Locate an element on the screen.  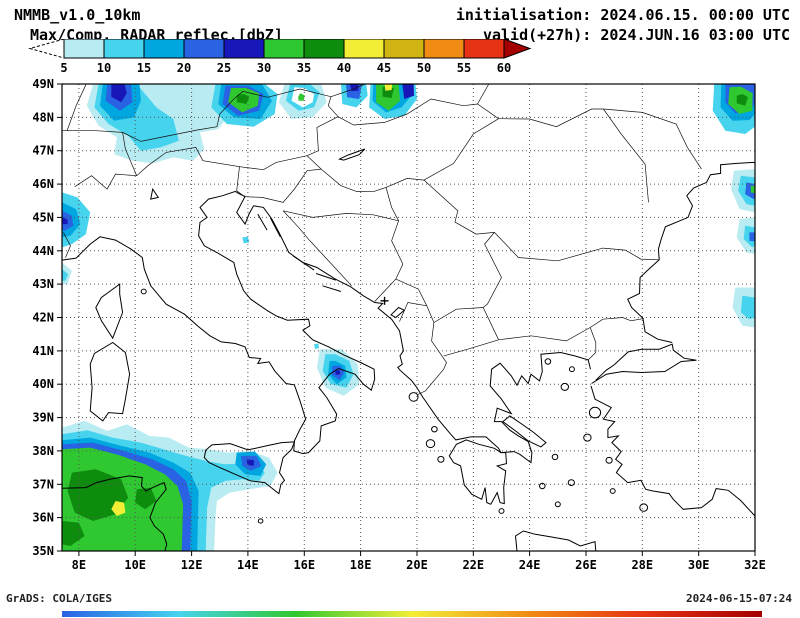
right-edge-mid-a-cell is located at coordinates (743, 191).